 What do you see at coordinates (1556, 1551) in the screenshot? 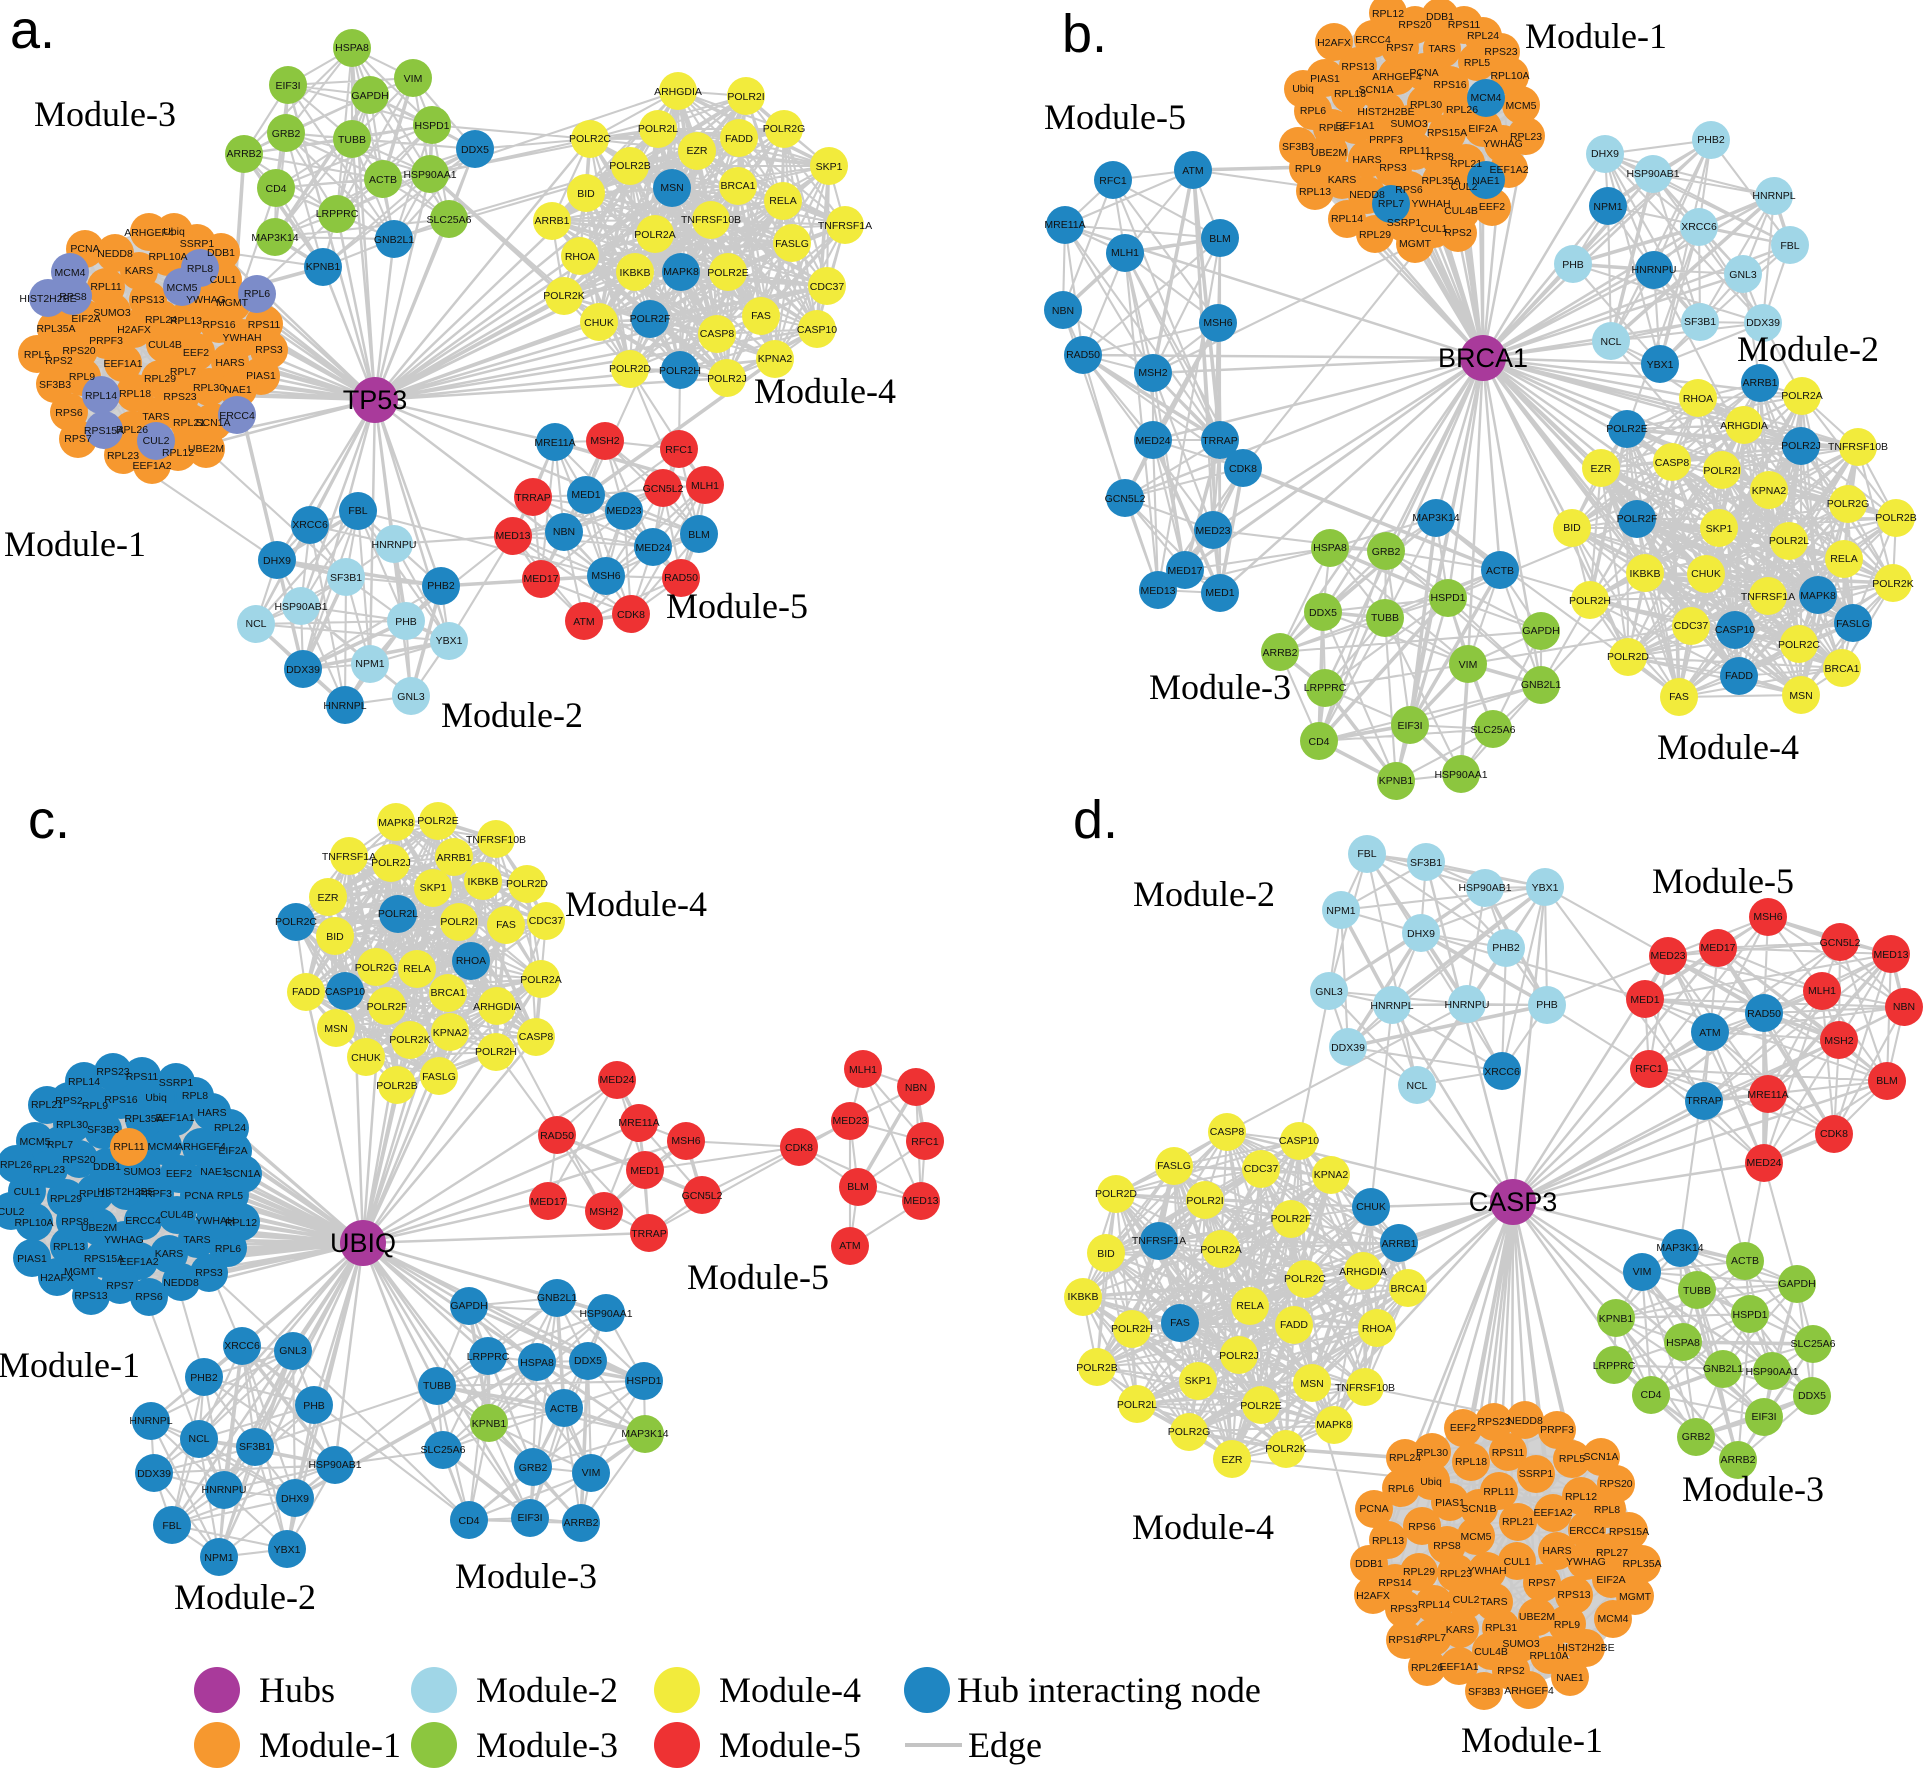
I see `svg-text: HARS` at bounding box center [1556, 1551].